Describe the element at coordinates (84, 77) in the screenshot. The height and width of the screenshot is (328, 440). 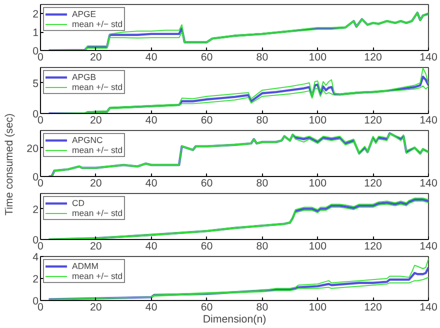
I see `legend-label: APGB` at that location.